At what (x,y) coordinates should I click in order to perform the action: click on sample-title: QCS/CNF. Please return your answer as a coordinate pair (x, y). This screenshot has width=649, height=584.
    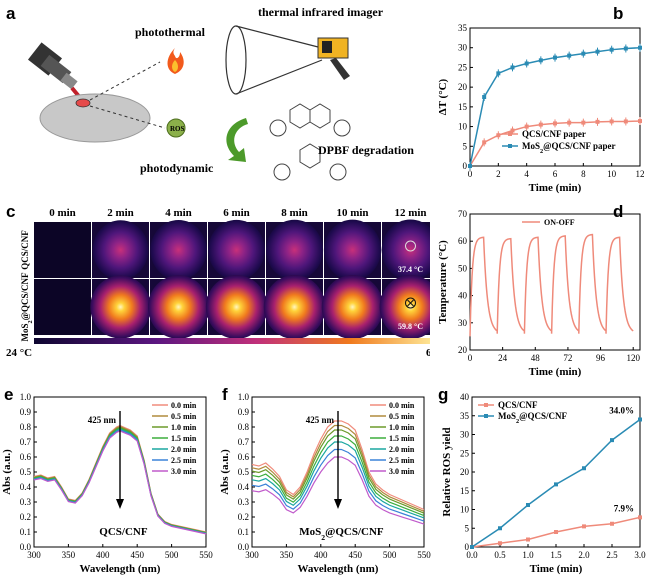
    Looking at the image, I should click on (123, 532).